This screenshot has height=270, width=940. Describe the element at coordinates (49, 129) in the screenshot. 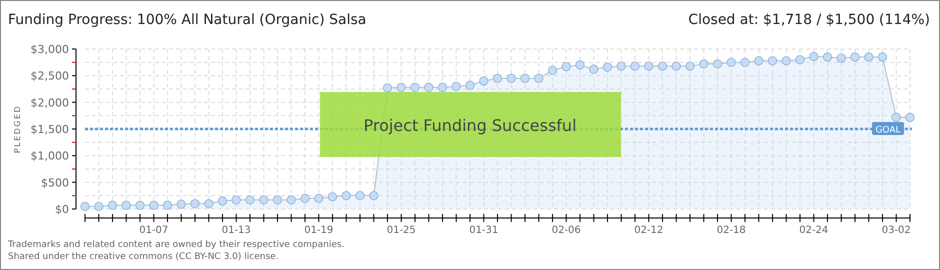

I see `y-tick-label: $1,500` at that location.